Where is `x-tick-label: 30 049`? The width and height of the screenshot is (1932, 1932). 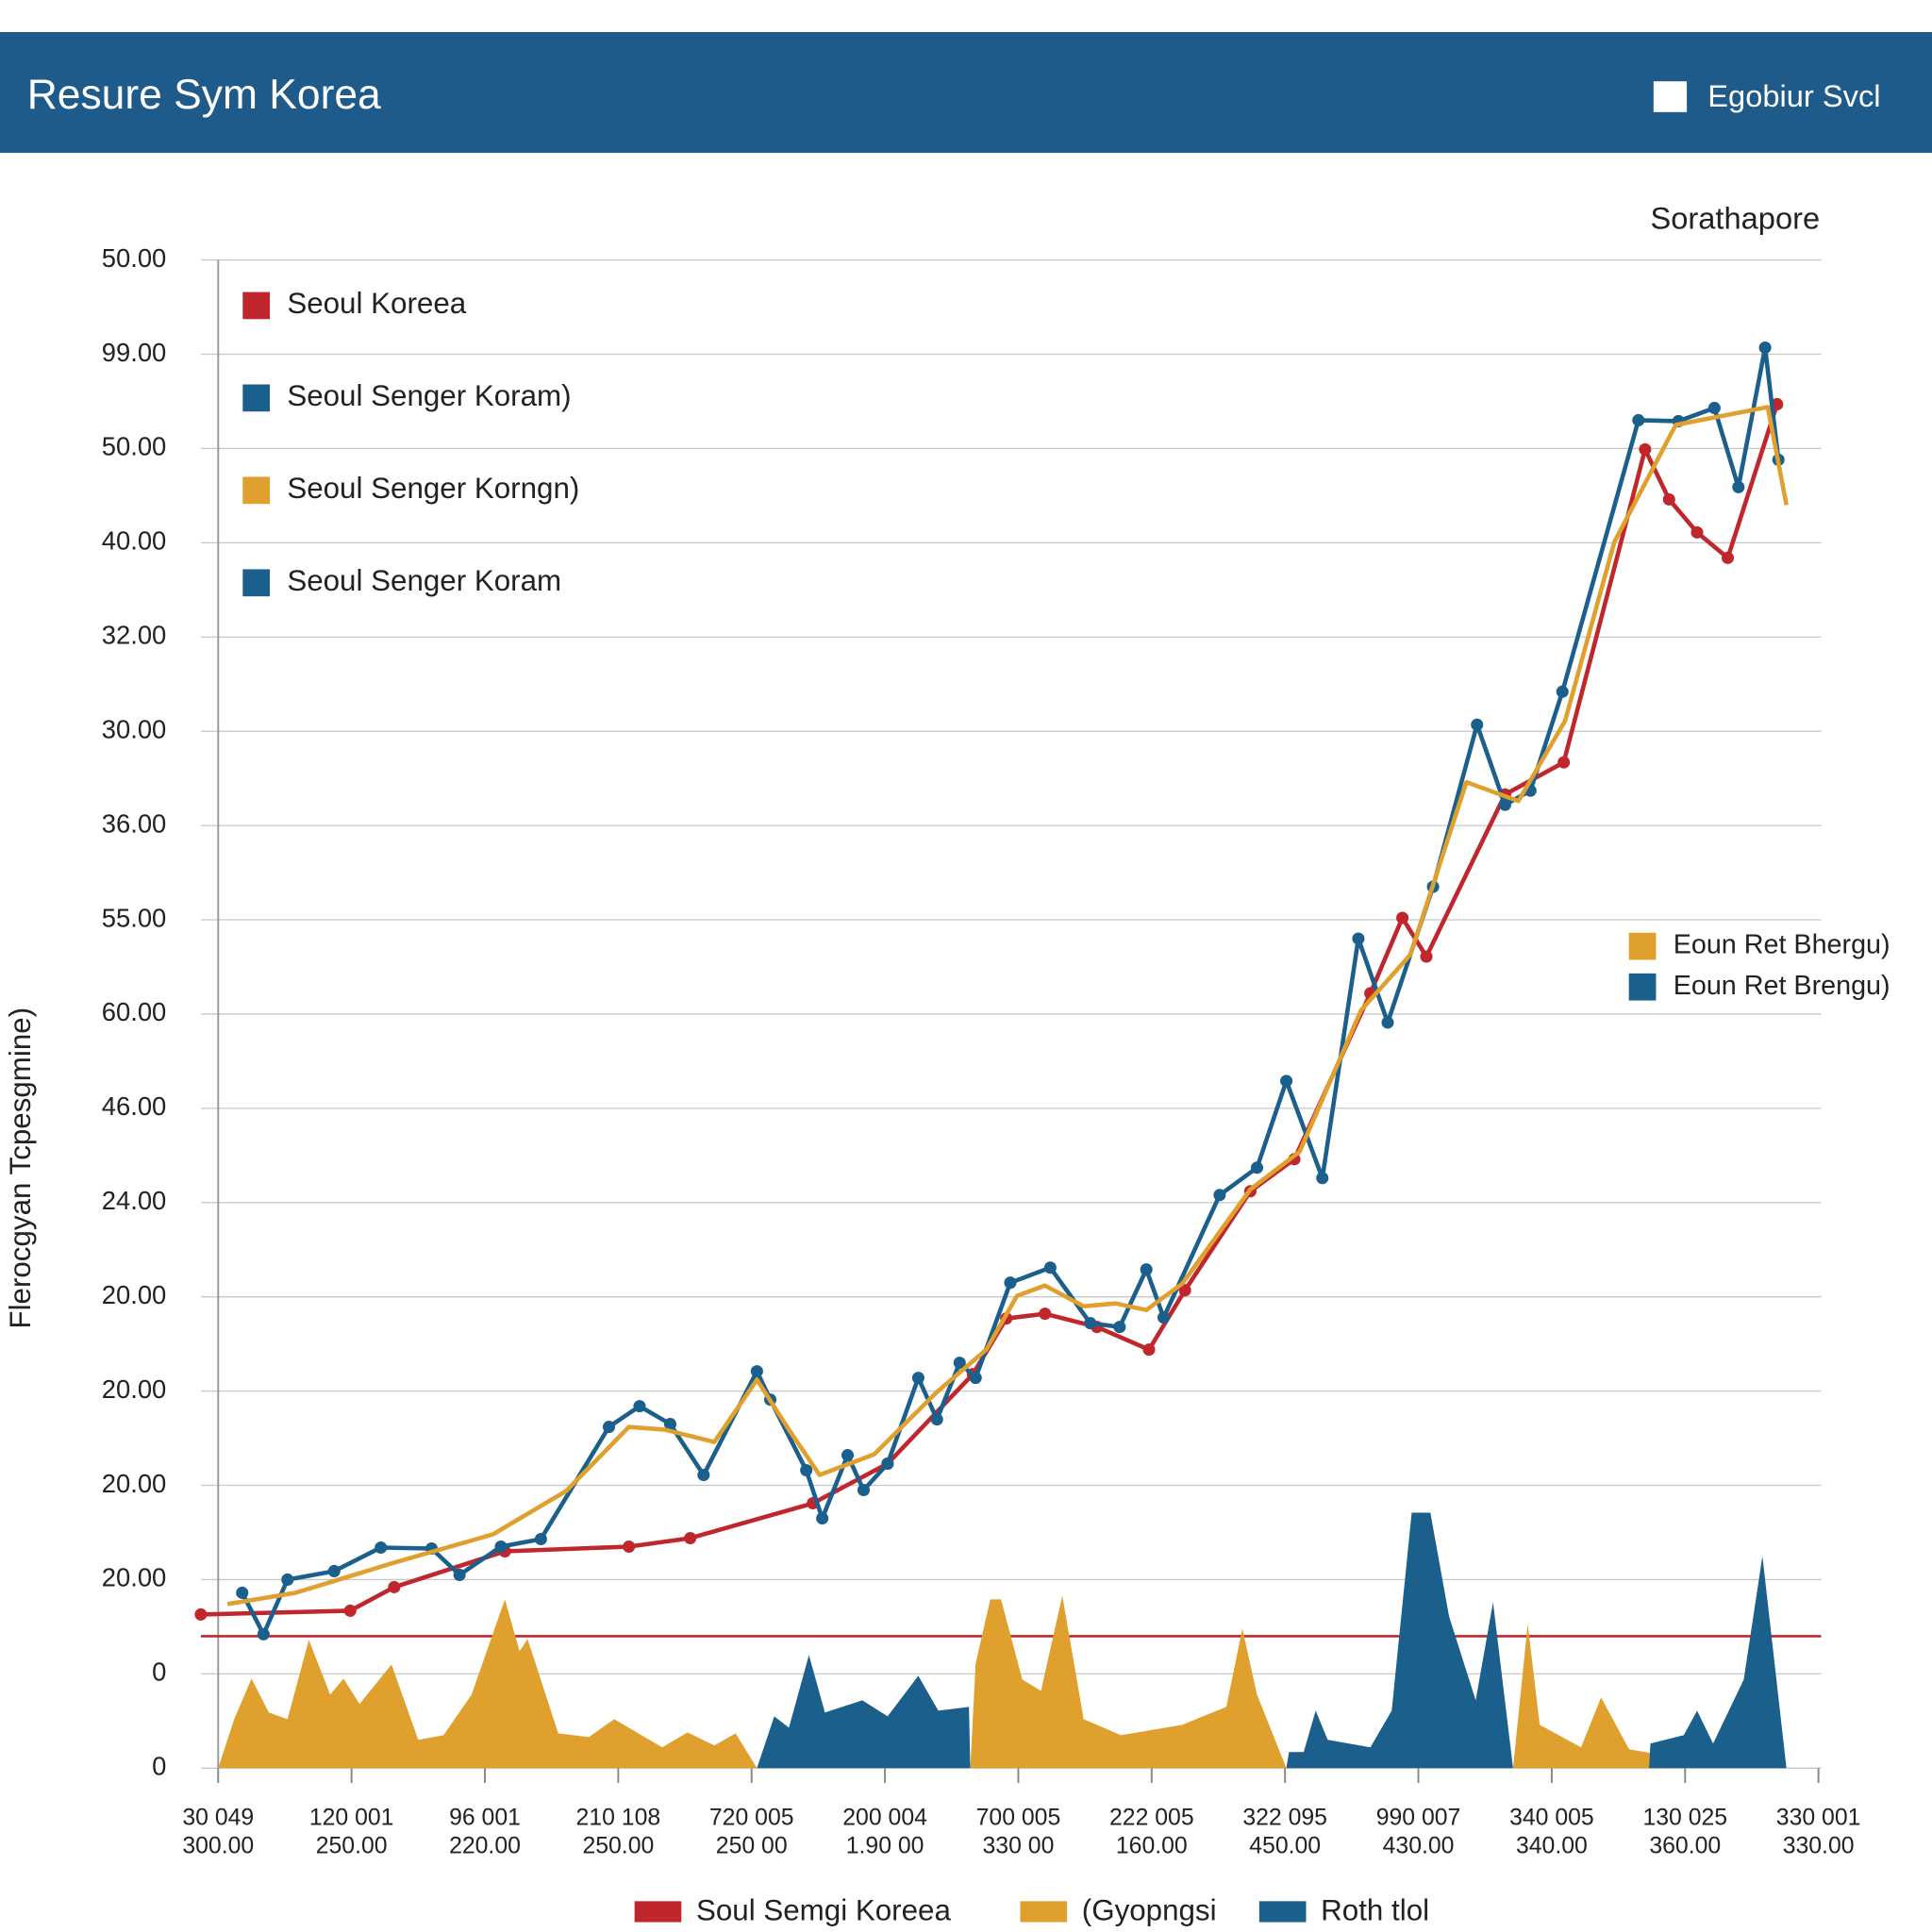
x-tick-label: 30 049 is located at coordinates (218, 1817).